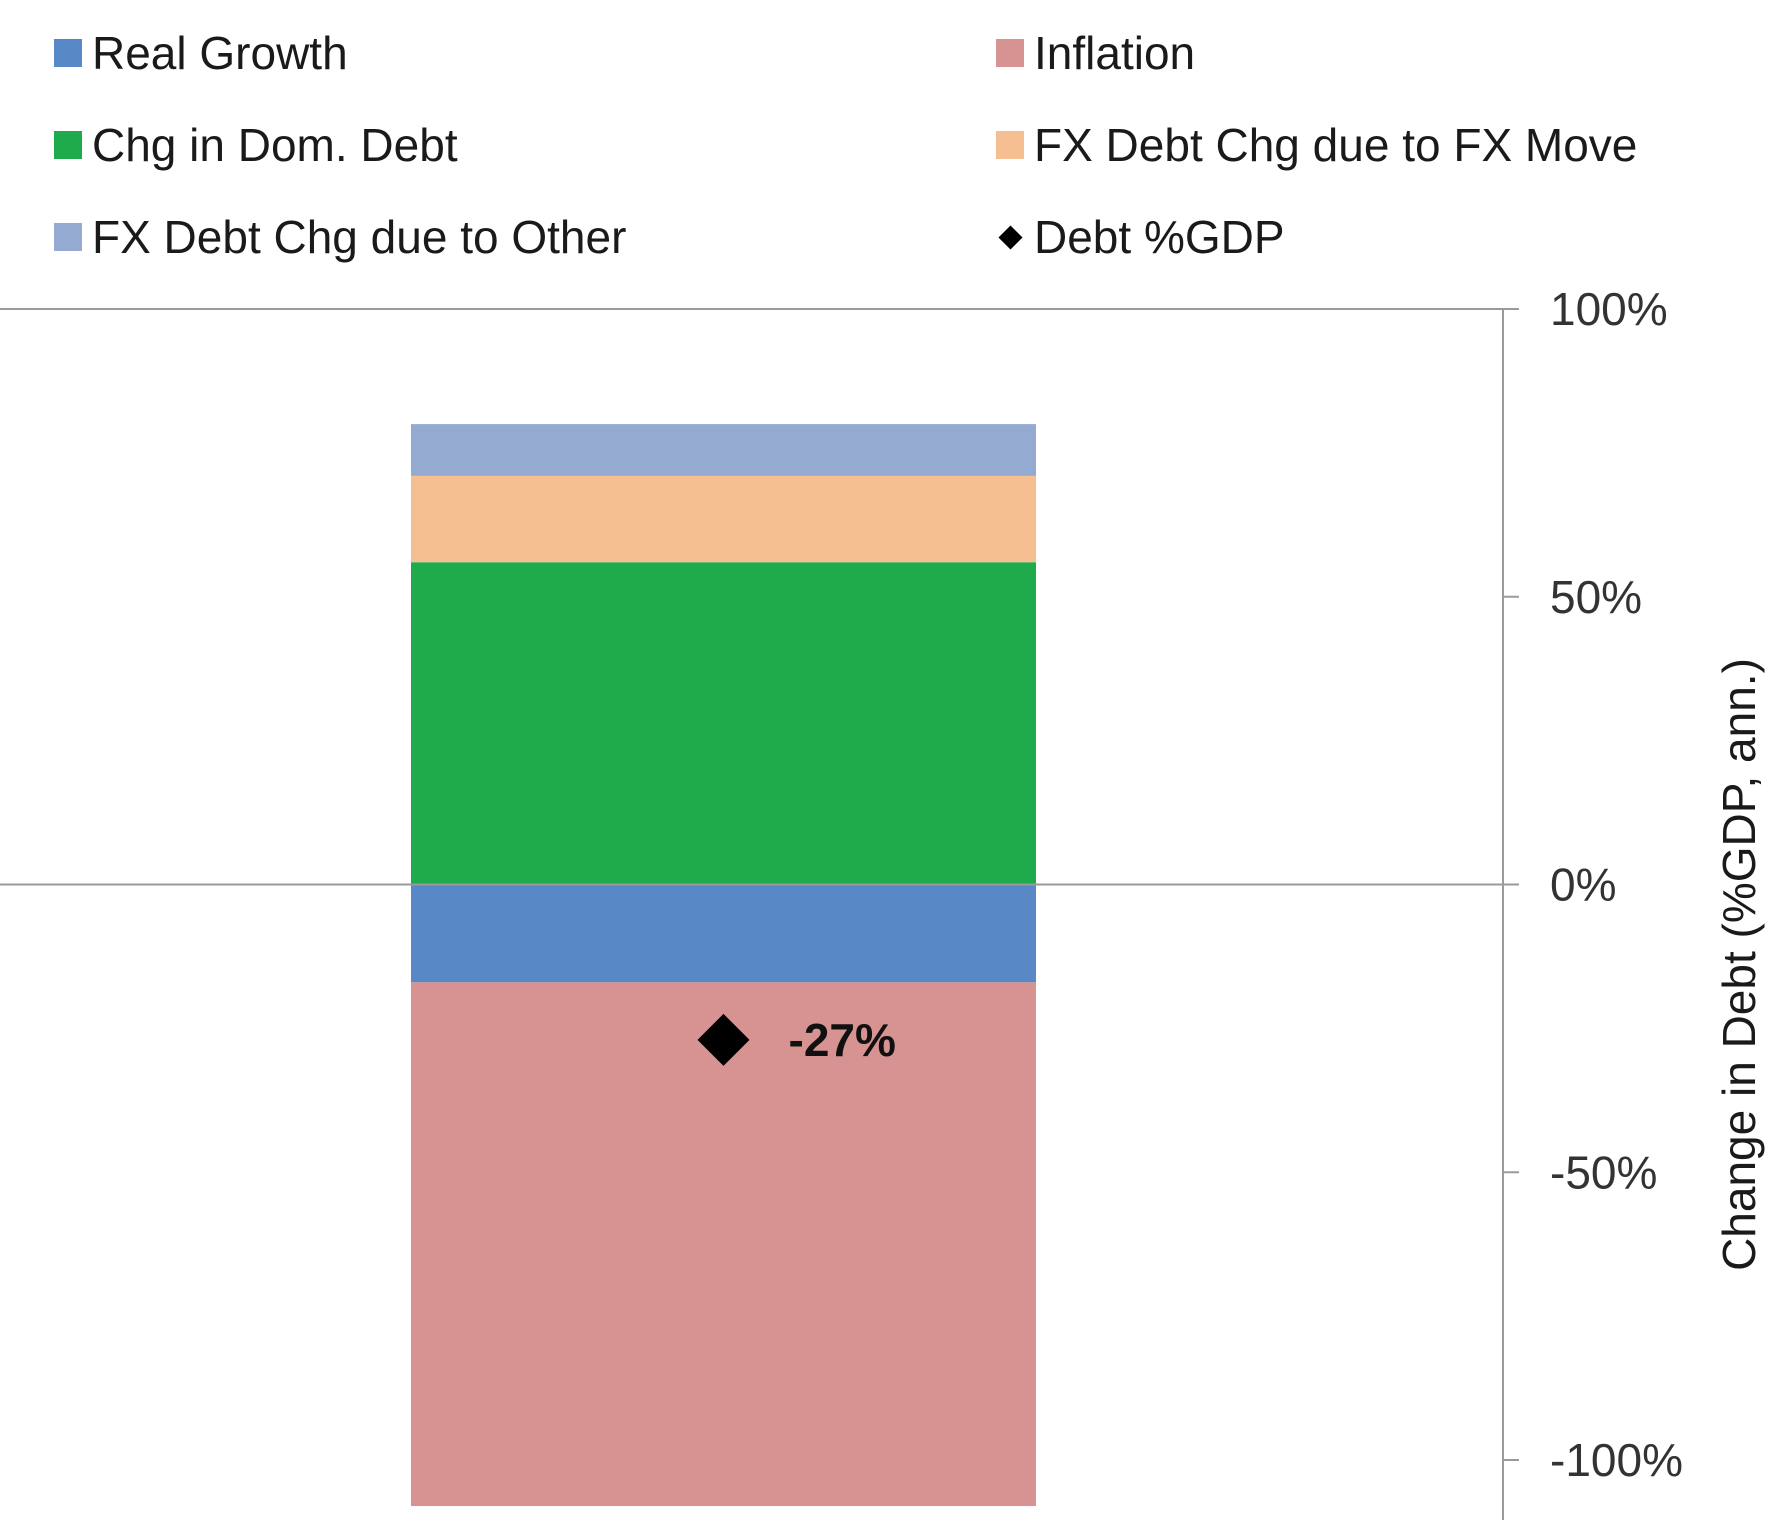  Describe the element at coordinates (1609, 309) in the screenshot. I see `y-tick-label: 100%` at that location.